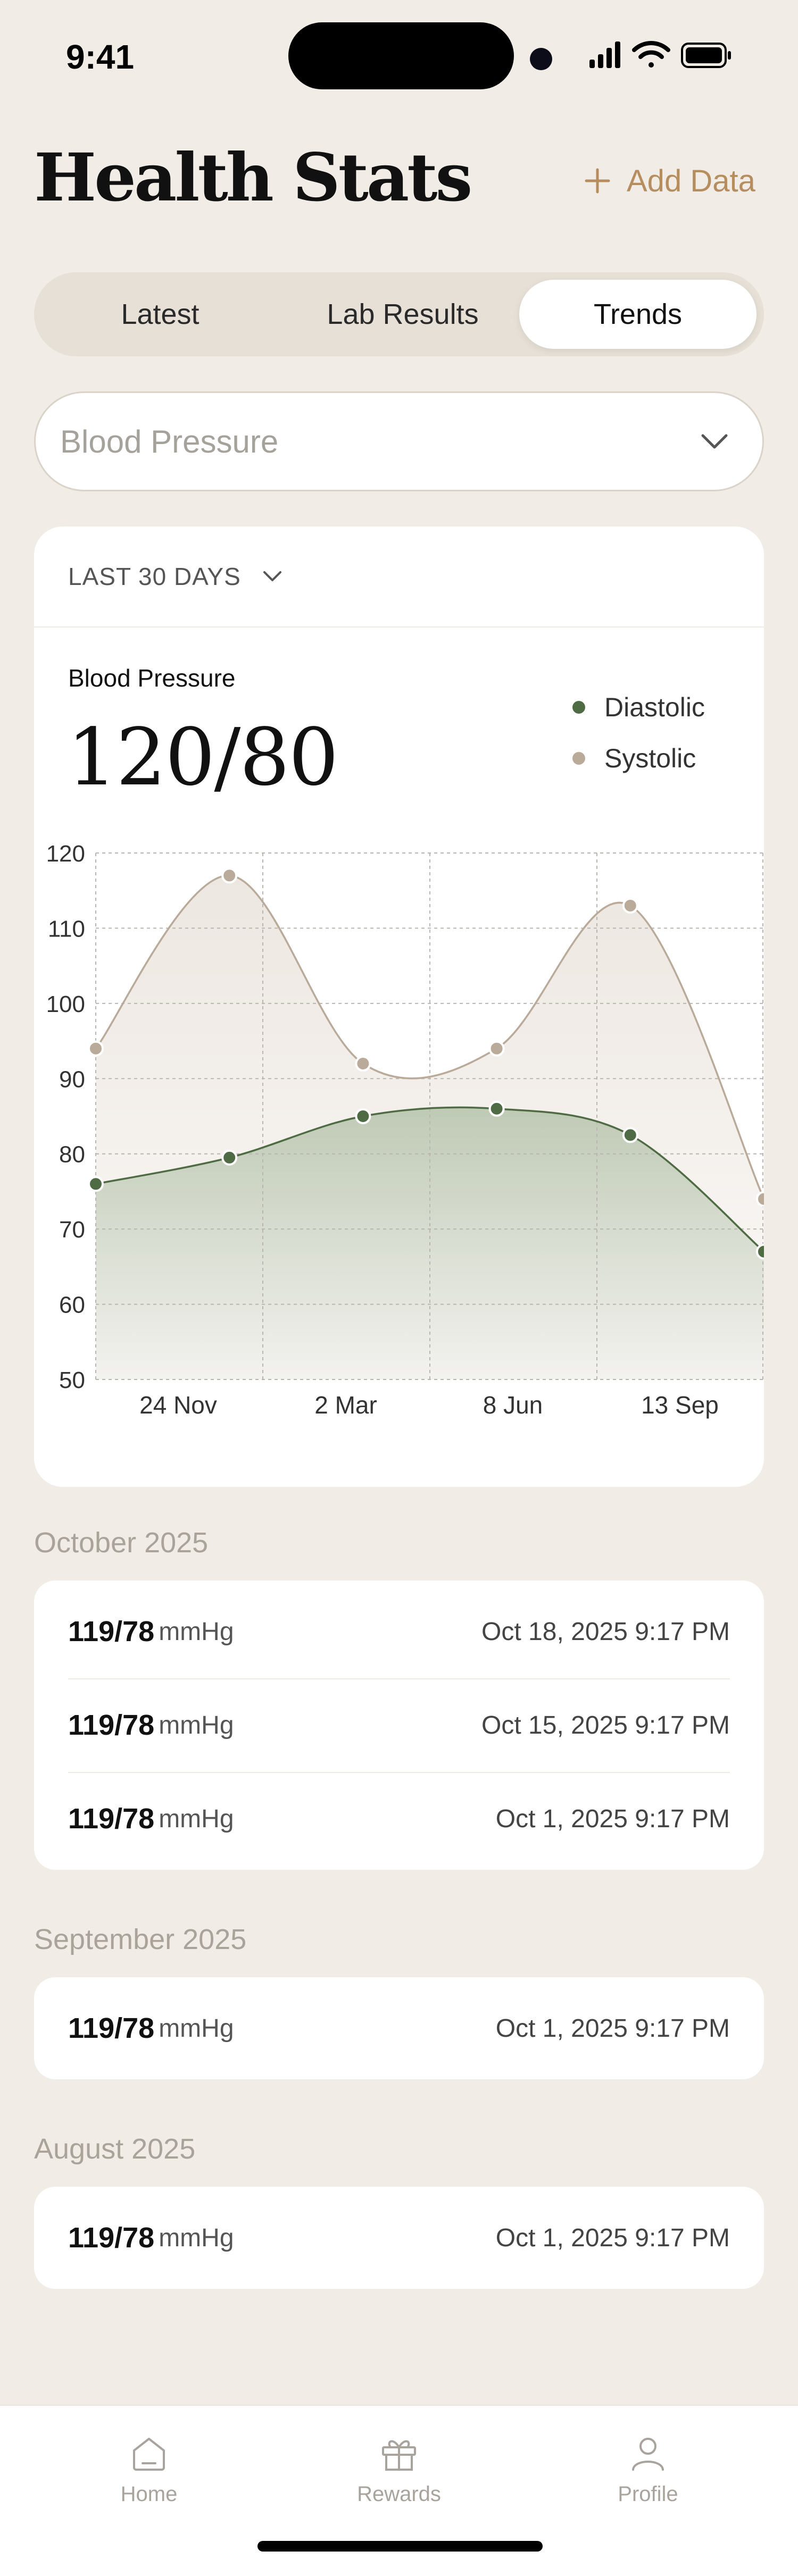  I want to click on add-data-label: Add Data, so click(691, 180).